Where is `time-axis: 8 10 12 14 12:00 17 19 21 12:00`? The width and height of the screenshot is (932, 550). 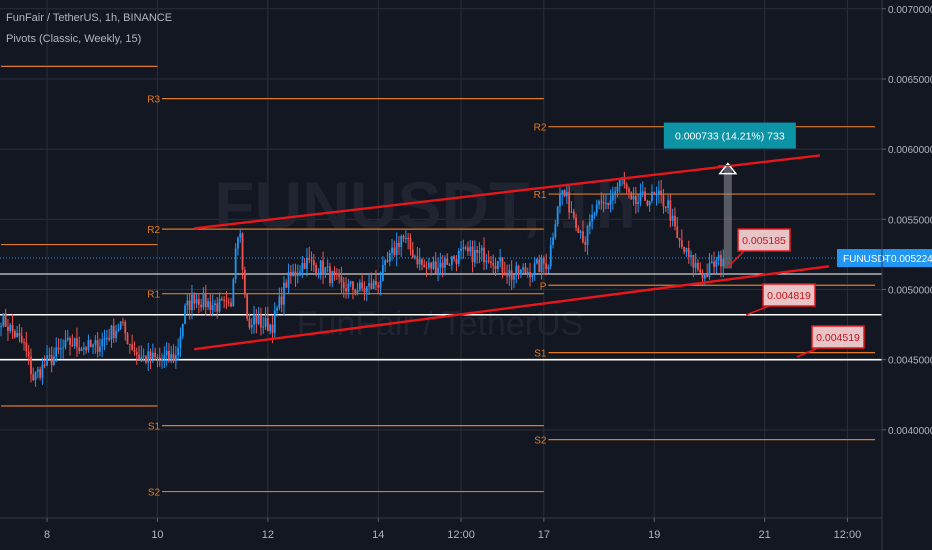
time-axis: 8 10 12 14 12:00 17 19 21 12:00 is located at coordinates (441, 529).